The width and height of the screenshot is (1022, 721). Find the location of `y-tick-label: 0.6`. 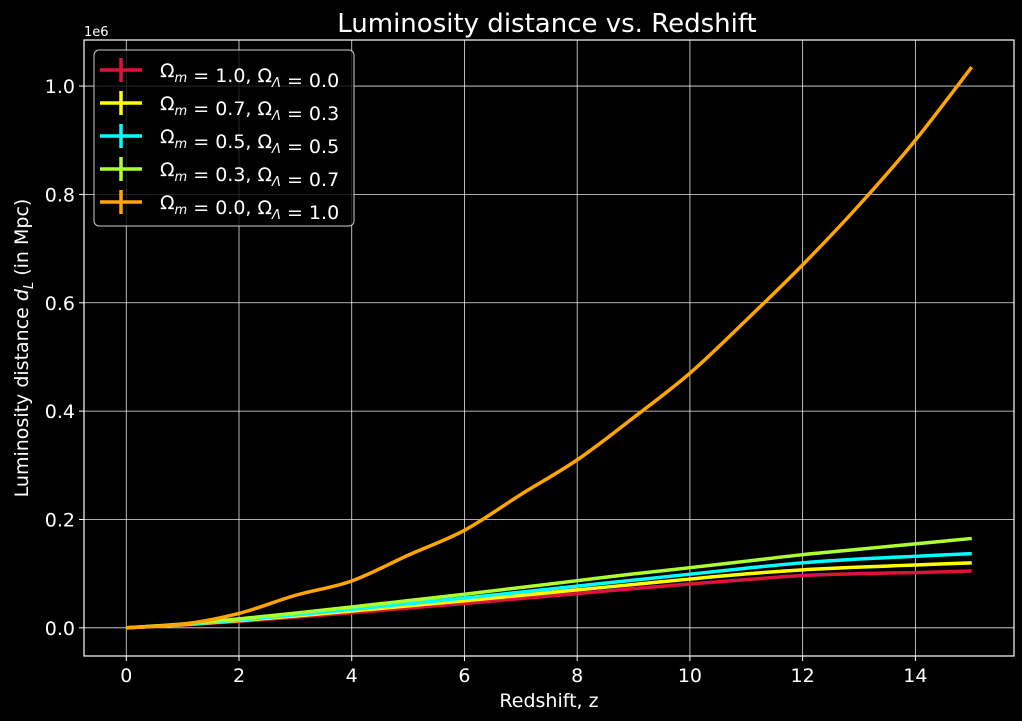

y-tick-label: 0.6 is located at coordinates (60, 304).